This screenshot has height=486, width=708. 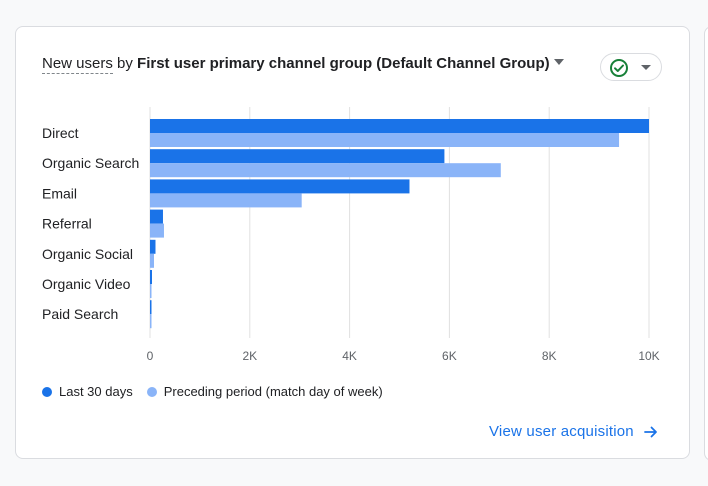 What do you see at coordinates (449, 356) in the screenshot?
I see `x-tick-label: 6K` at bounding box center [449, 356].